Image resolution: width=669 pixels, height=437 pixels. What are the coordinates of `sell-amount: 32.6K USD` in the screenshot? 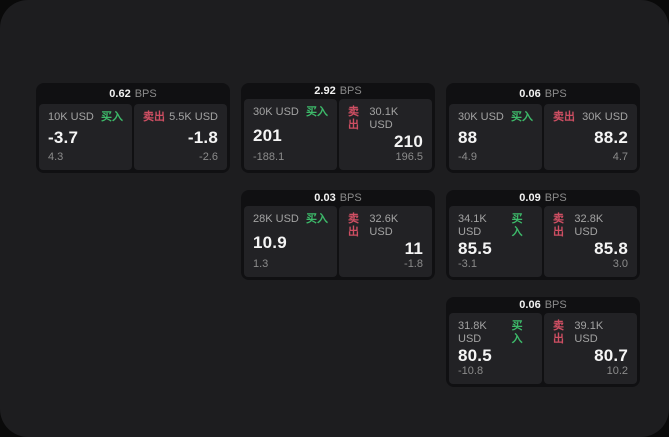 It's located at (384, 225).